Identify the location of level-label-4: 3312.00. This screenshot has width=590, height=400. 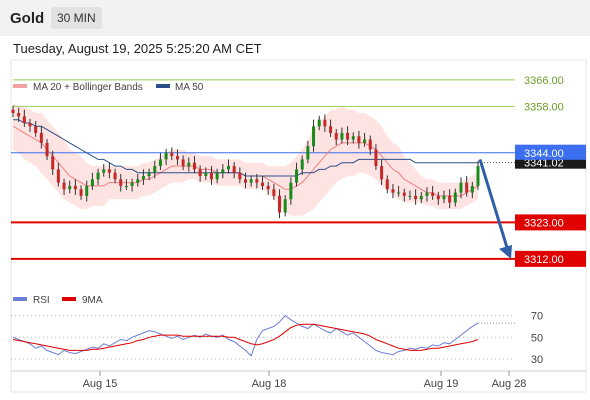
(544, 260).